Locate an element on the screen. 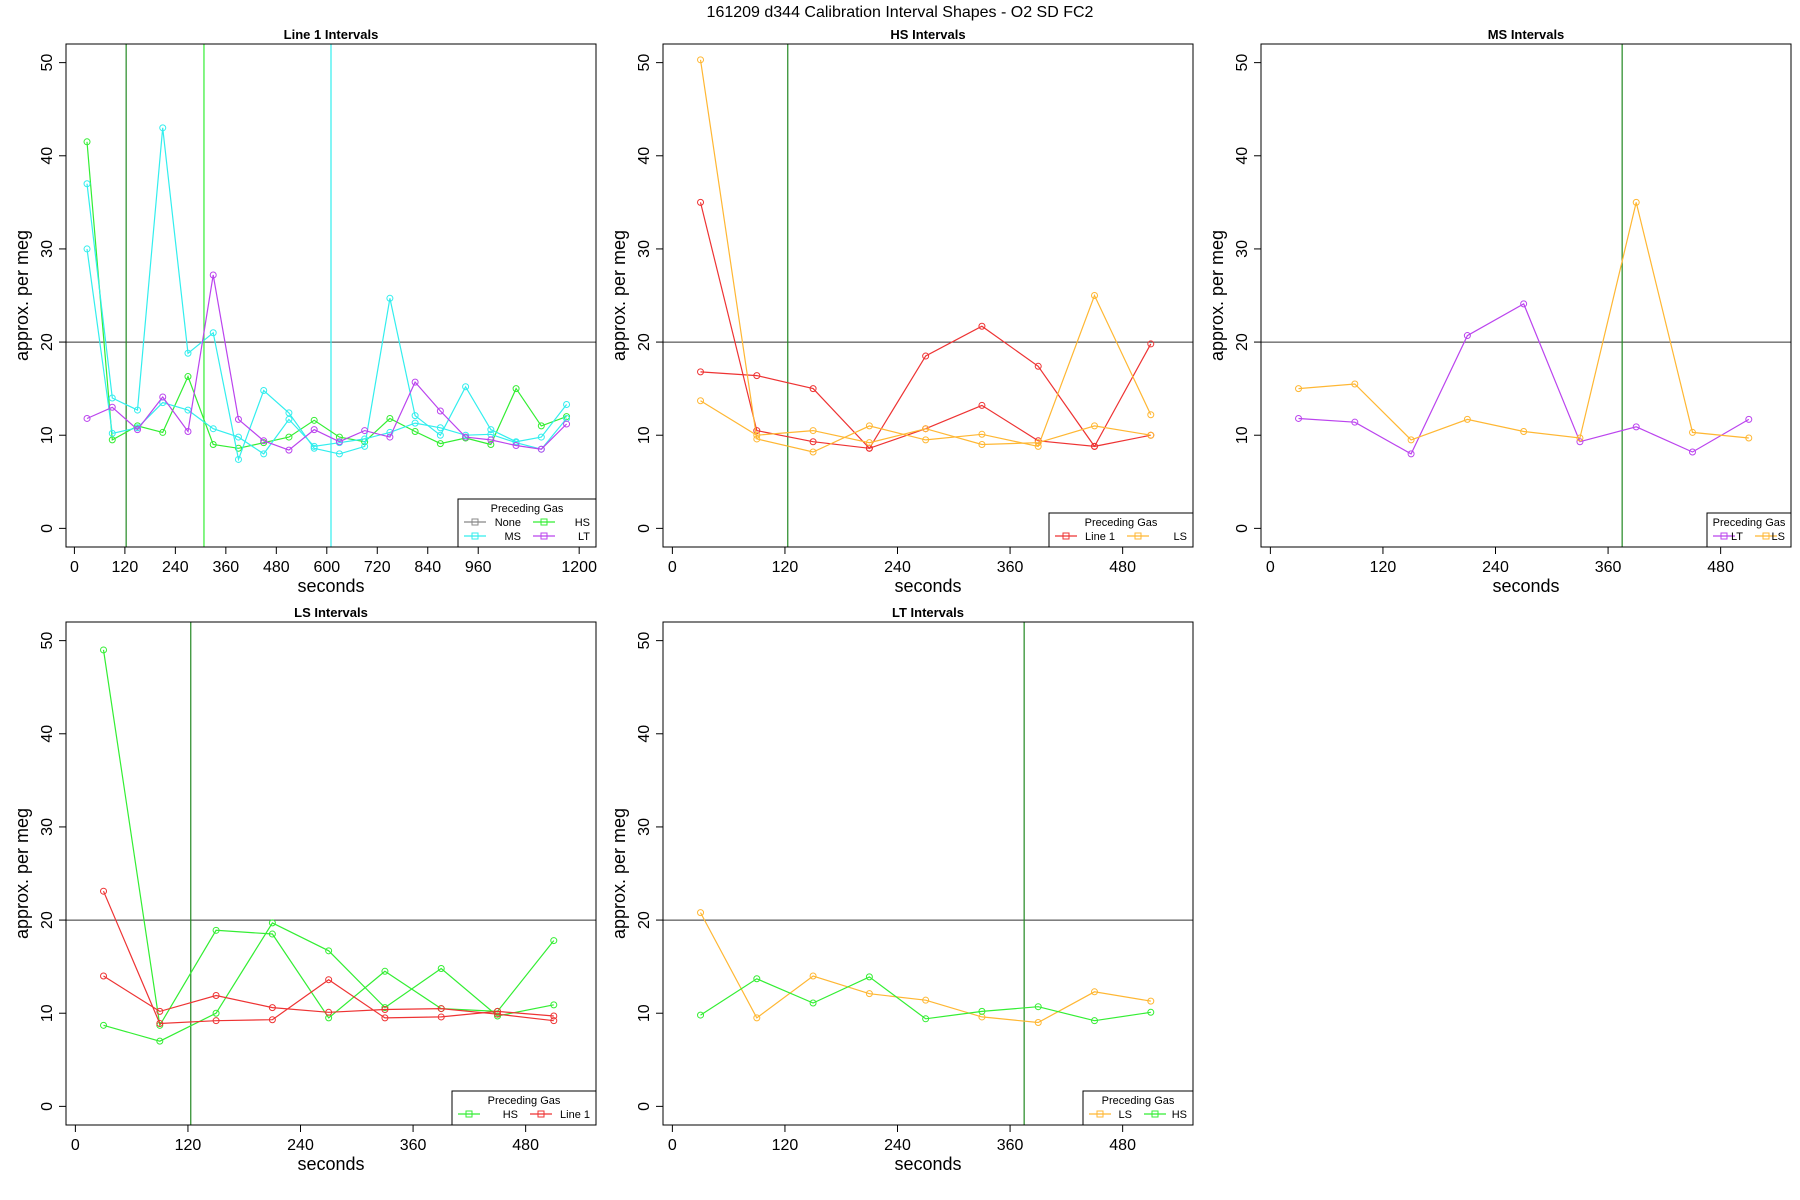 This screenshot has width=1800, height=1200. x-tick-label: 1200 is located at coordinates (579, 567).